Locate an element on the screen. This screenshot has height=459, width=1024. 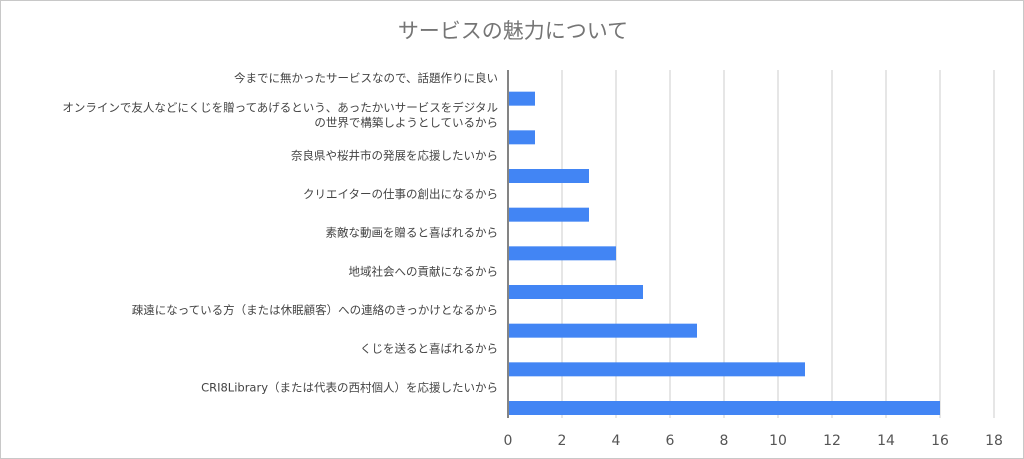
x-tick-label: 16 is located at coordinates (940, 441).